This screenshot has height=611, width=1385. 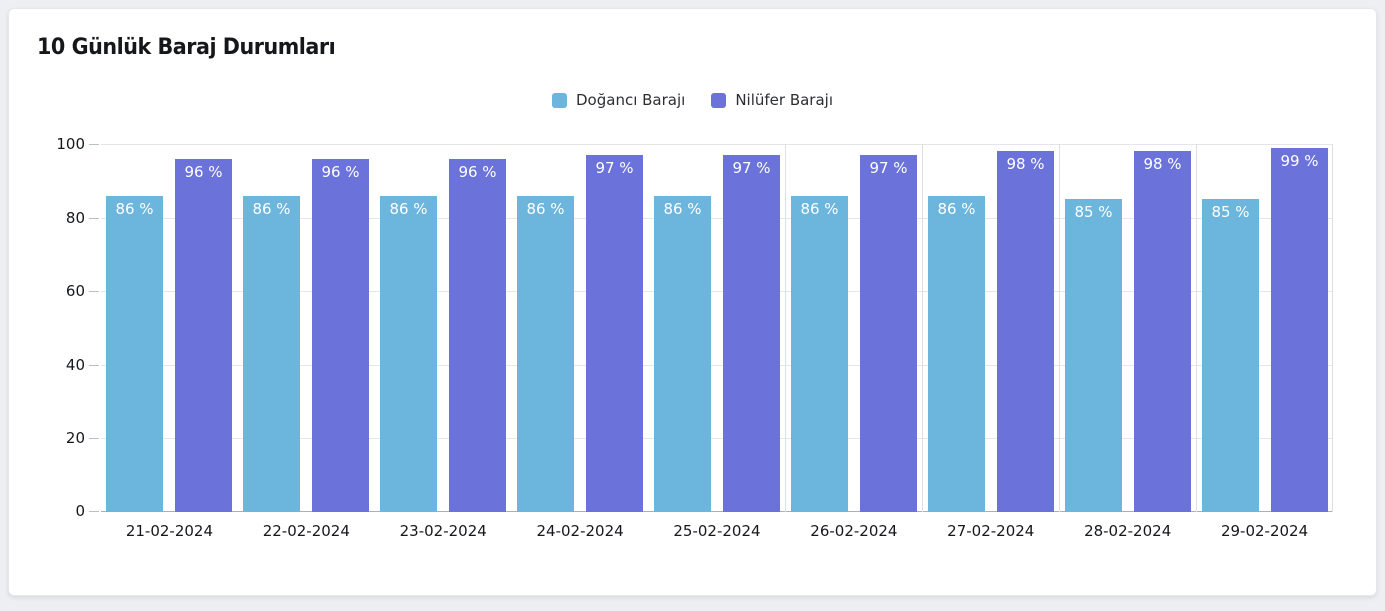 I want to click on x-axis-label: 27-02-2024, so click(x=991, y=531).